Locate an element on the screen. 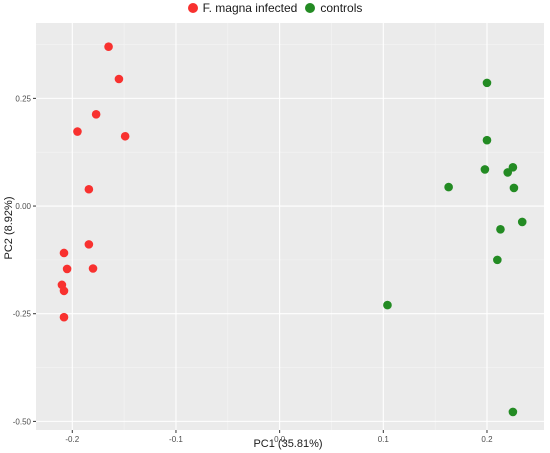  x-tick-label: -0.2 is located at coordinates (72, 439).